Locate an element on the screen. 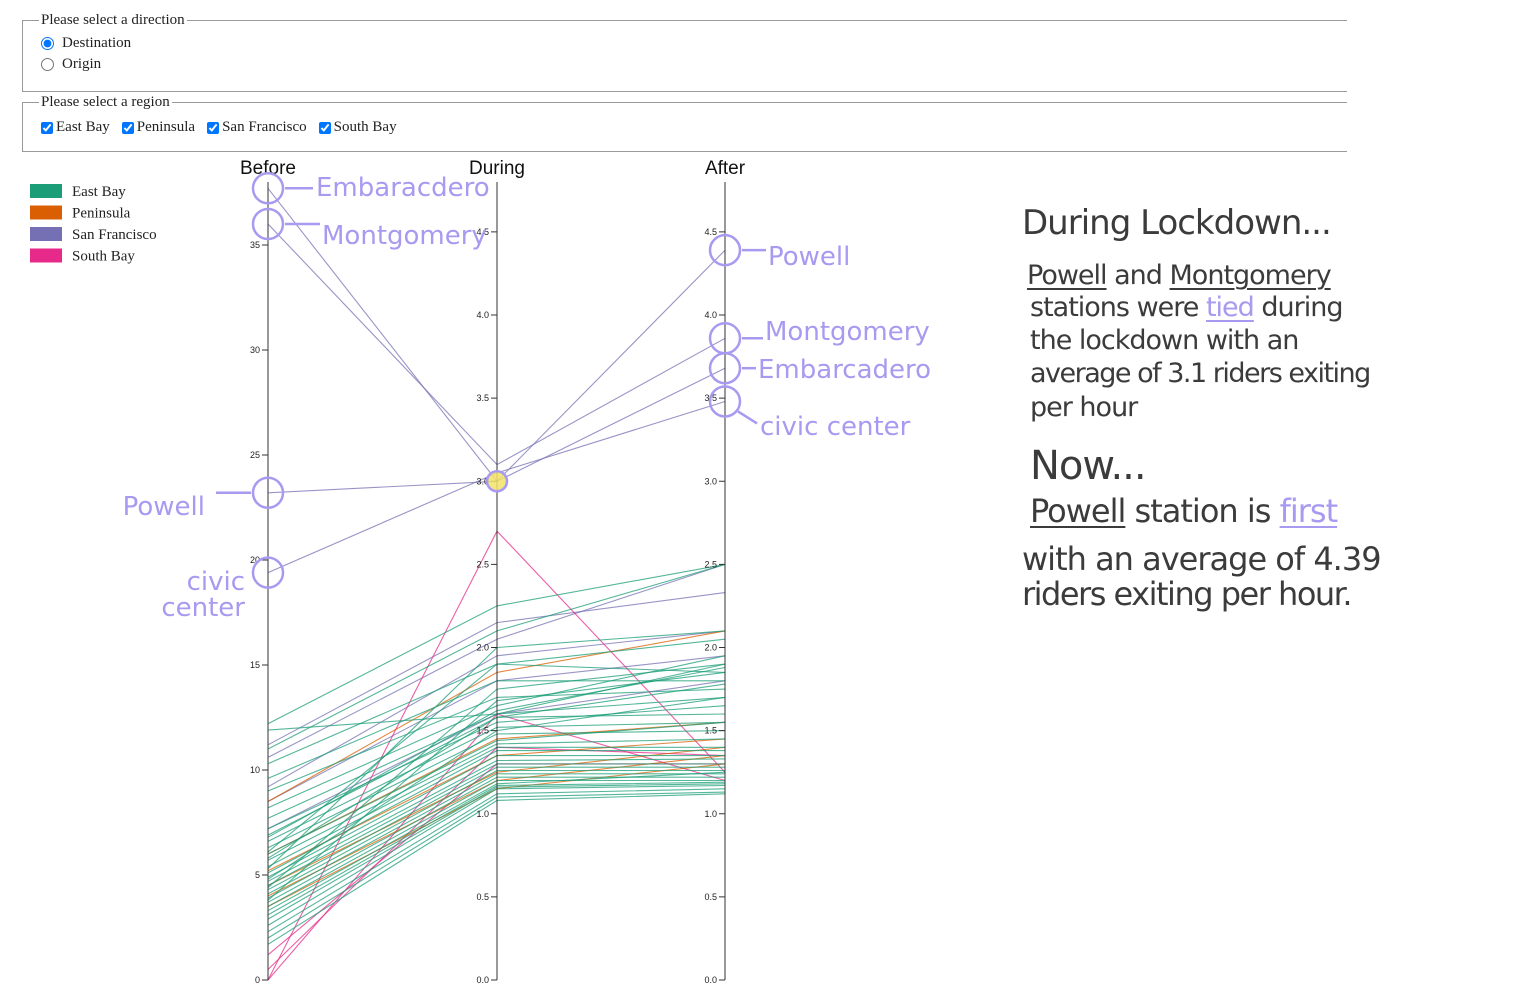  region-legend: Please select a region is located at coordinates (105, 102).